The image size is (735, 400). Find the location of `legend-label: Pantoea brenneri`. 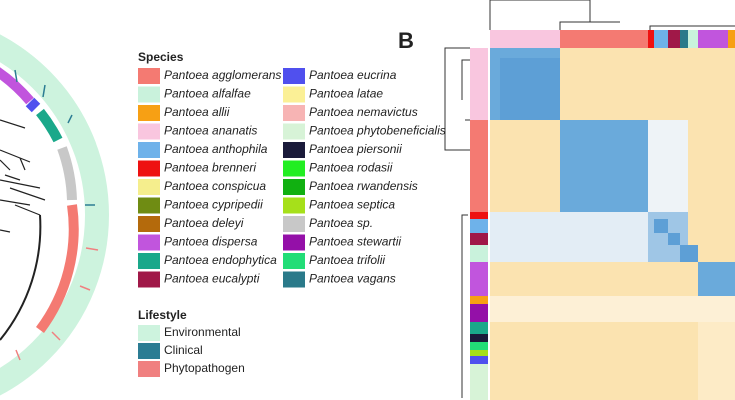

legend-label: Pantoea brenneri is located at coordinates (210, 168).